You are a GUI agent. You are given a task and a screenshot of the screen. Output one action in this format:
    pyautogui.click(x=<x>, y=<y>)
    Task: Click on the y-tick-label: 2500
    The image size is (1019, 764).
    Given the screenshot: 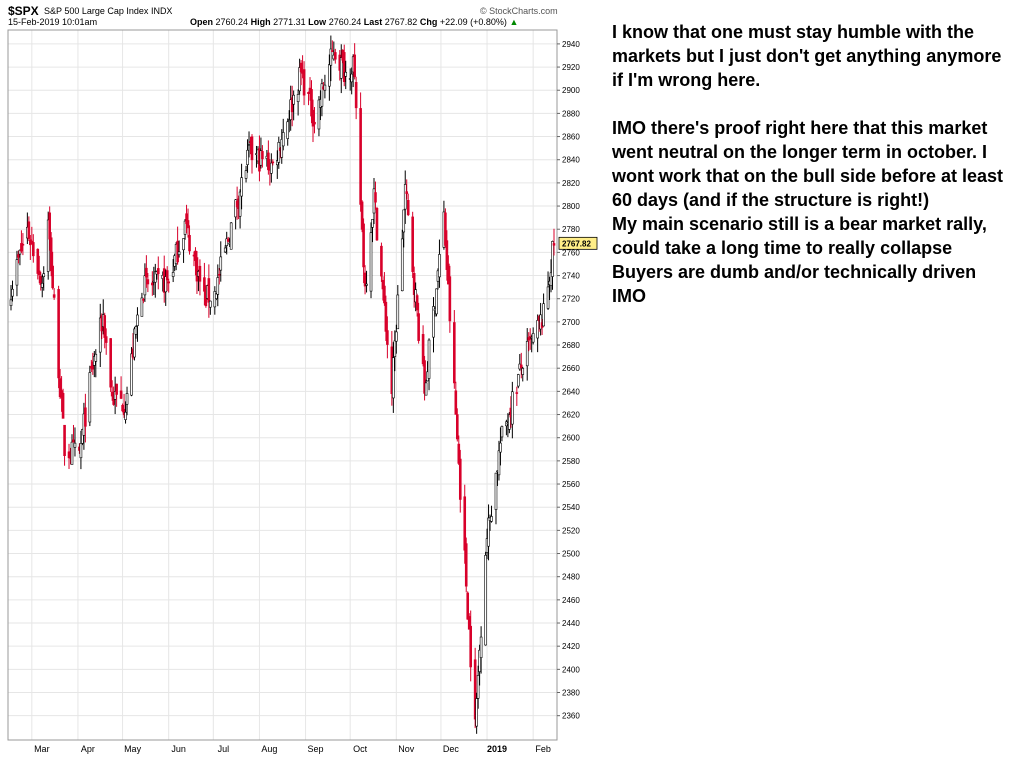 What is the action you would take?
    pyautogui.click(x=571, y=554)
    